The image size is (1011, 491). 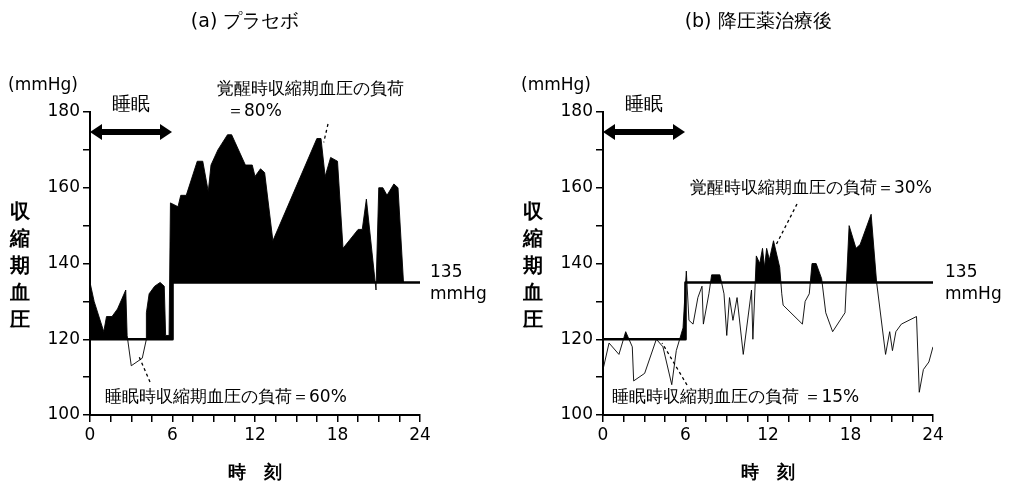 I want to click on annotation: 睡眠時収縮期血圧の負荷＝60%, so click(x=226, y=396).